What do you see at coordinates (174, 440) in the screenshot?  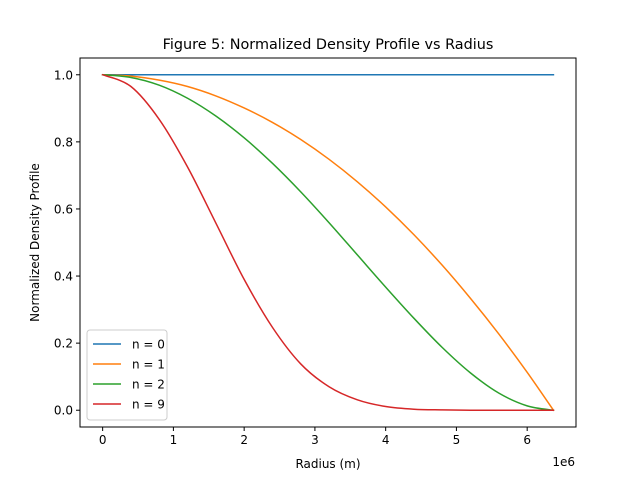 I see `x-tick-label: 1` at bounding box center [174, 440].